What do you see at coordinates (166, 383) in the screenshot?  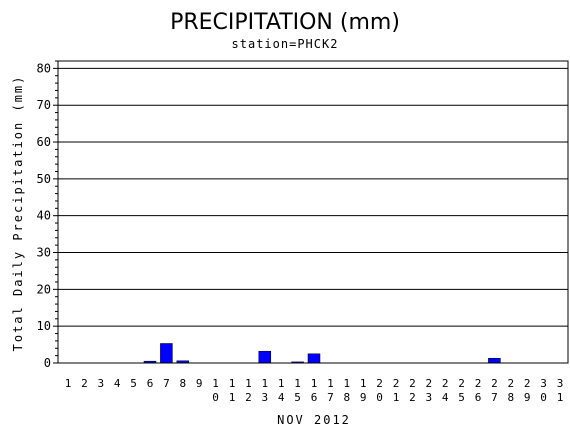 I see `x-tick-label: 7` at bounding box center [166, 383].